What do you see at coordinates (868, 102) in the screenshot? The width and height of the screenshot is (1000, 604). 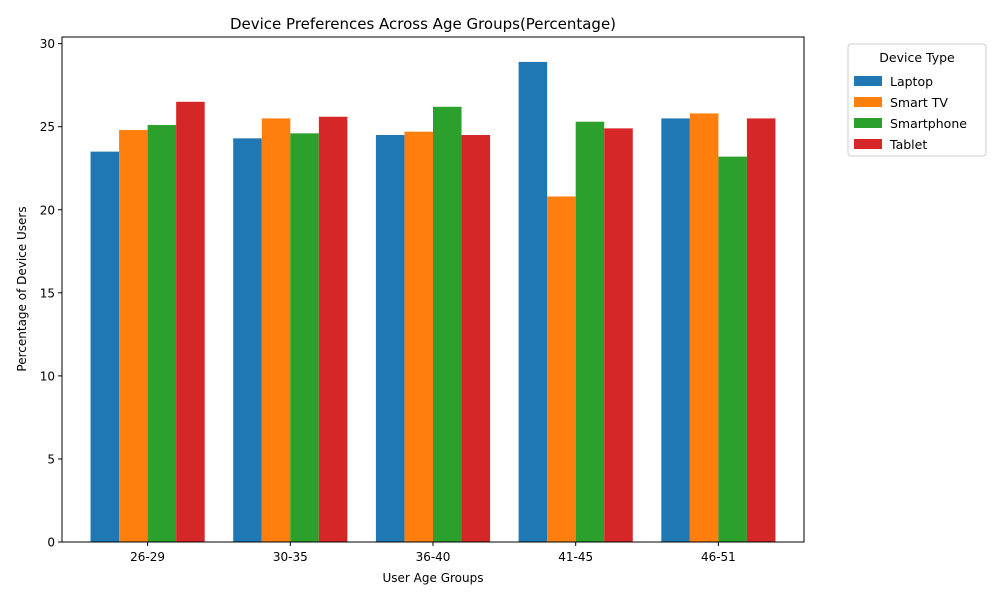 I see `legend-swatch-smart-tv` at bounding box center [868, 102].